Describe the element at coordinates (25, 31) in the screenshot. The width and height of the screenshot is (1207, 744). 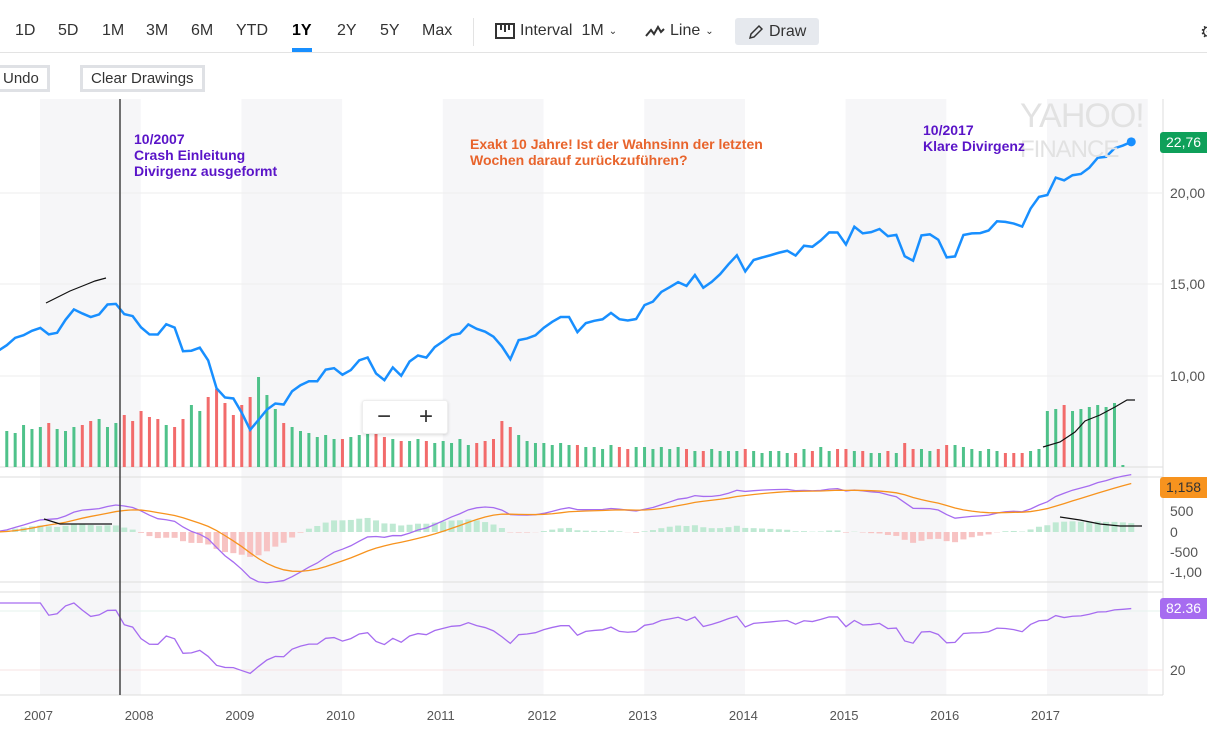
I see `range-1d: 1D` at that location.